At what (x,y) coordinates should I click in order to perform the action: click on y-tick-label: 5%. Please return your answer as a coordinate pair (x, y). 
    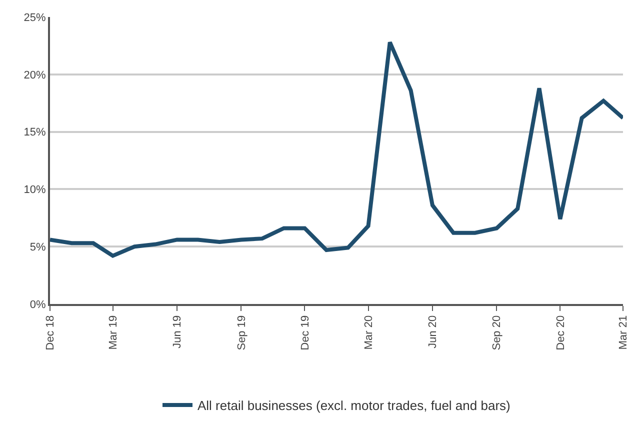
    Looking at the image, I should click on (38, 247).